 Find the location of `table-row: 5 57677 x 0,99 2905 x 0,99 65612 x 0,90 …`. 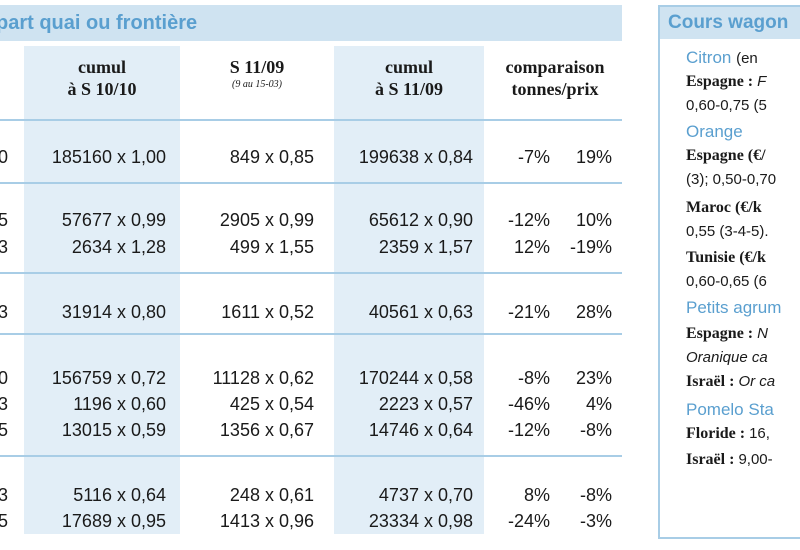

table-row: 5 57677 x 0,99 2905 x 0,99 65612 x 0,90 … is located at coordinates (311, 220).